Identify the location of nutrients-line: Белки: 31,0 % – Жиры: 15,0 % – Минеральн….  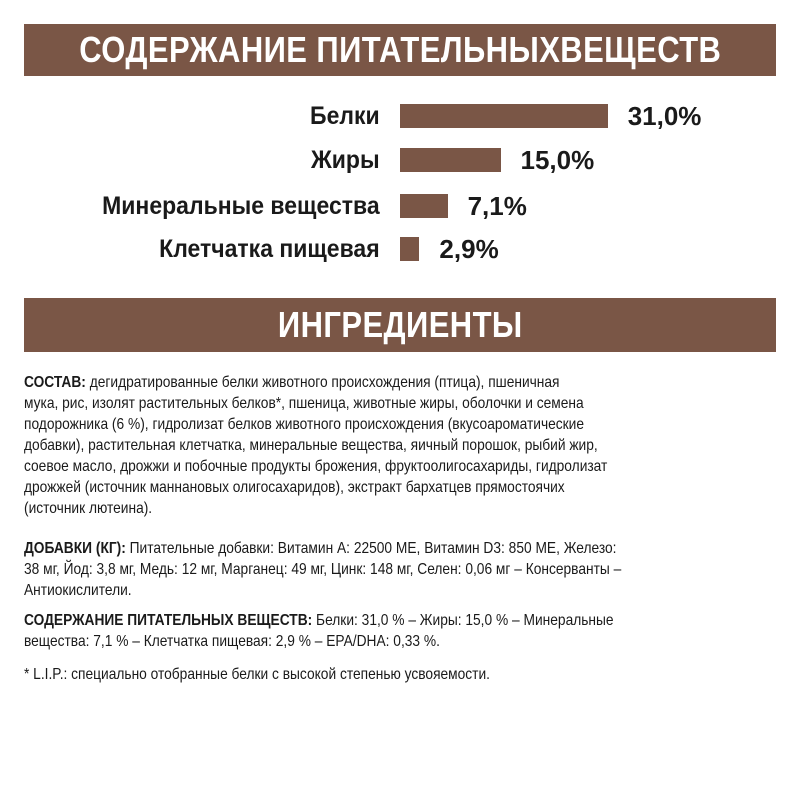
(463, 620).